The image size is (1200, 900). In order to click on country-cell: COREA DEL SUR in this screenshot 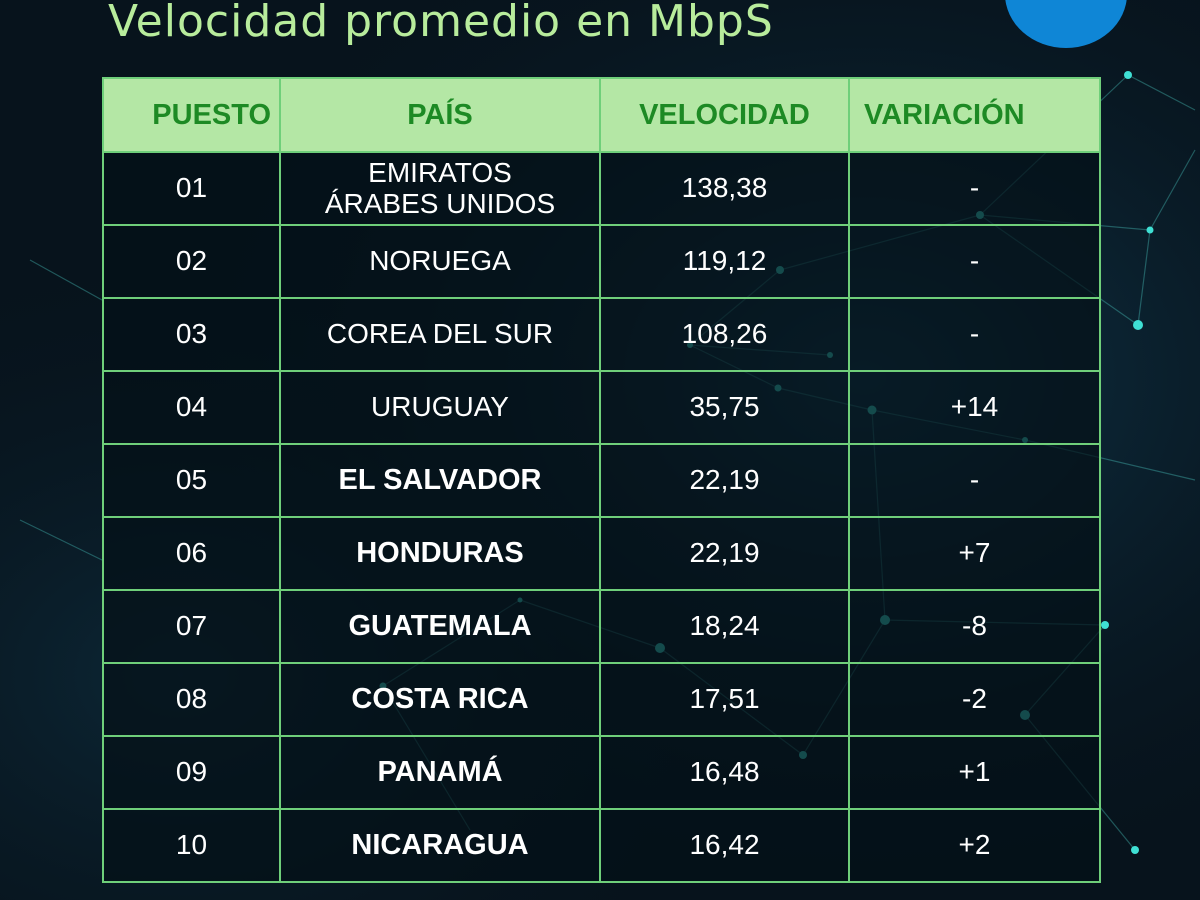, I will do `click(440, 334)`.